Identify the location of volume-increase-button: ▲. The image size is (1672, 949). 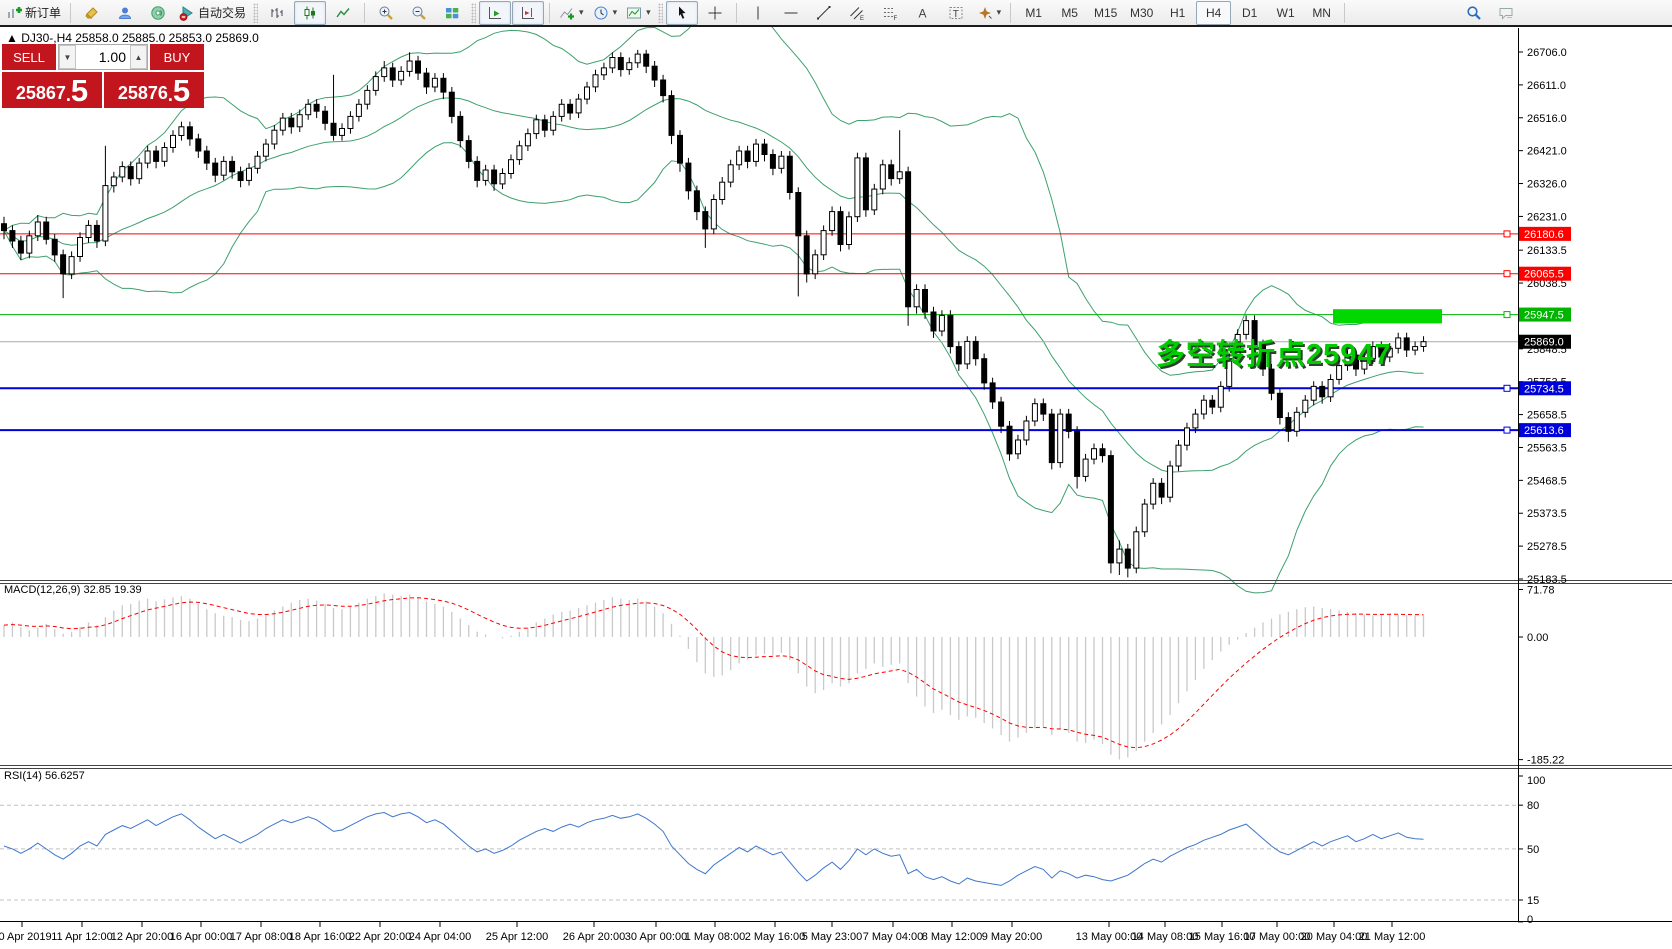
(138, 57).